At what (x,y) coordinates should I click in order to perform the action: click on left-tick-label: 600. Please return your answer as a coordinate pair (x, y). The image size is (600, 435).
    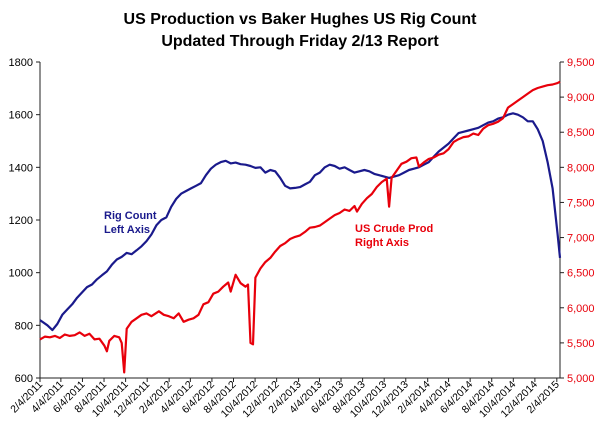
    Looking at the image, I should click on (24, 379).